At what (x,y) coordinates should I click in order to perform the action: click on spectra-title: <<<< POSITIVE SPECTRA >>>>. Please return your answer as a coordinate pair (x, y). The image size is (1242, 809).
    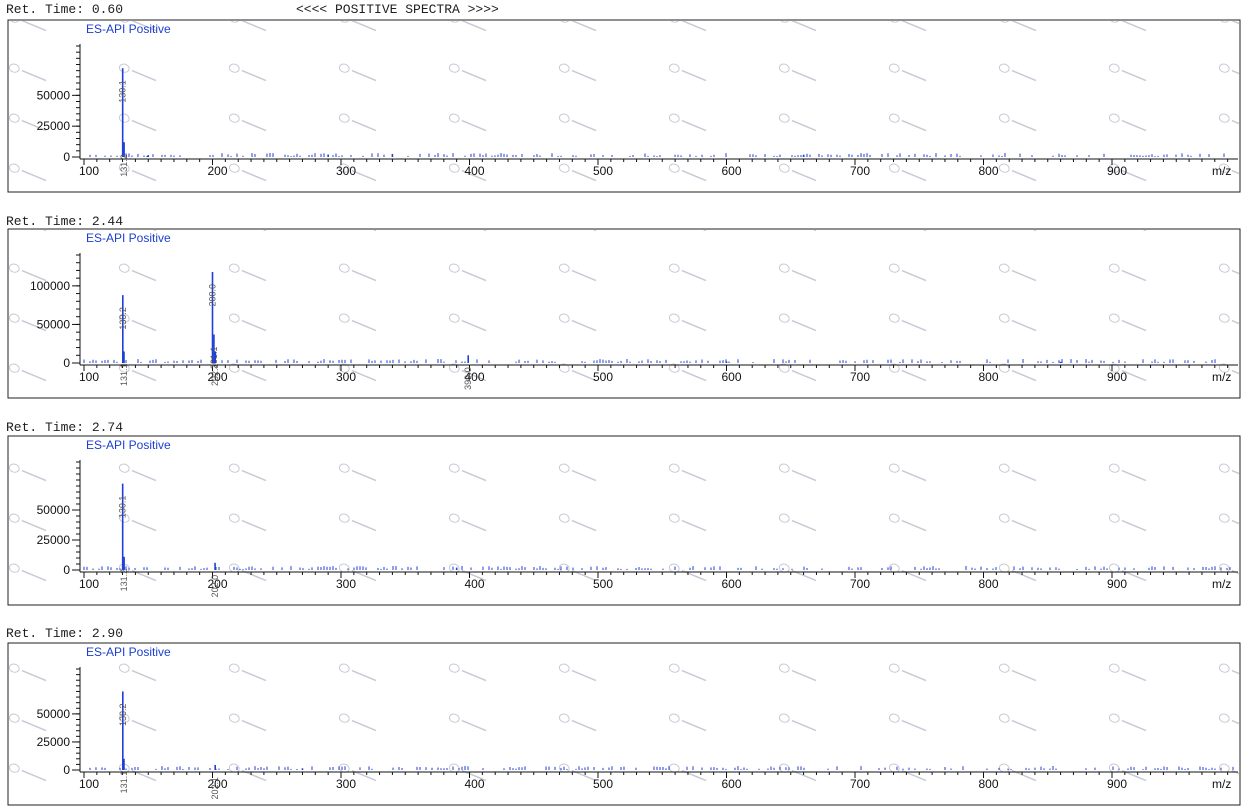
    Looking at the image, I should click on (397, 9).